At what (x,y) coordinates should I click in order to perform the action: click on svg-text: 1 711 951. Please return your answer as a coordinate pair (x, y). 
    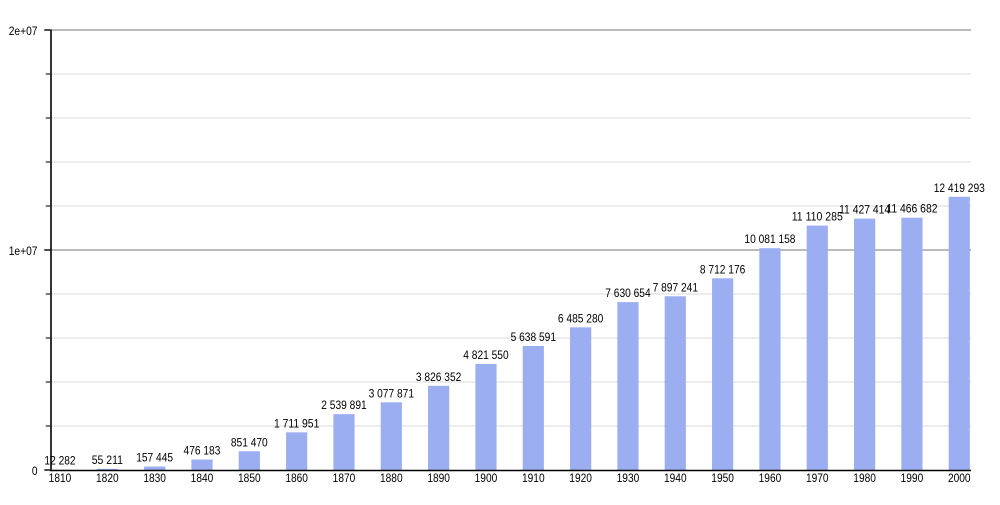
    Looking at the image, I should click on (297, 423).